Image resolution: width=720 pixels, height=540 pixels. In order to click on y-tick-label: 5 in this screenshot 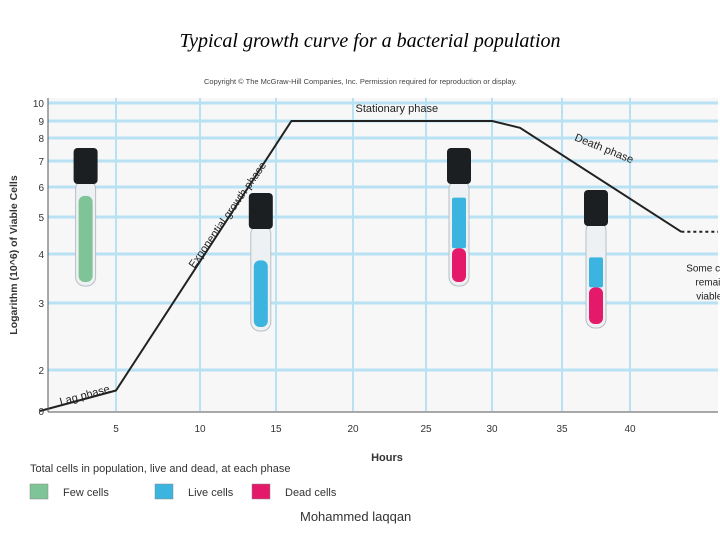, I will do `click(41, 218)`.